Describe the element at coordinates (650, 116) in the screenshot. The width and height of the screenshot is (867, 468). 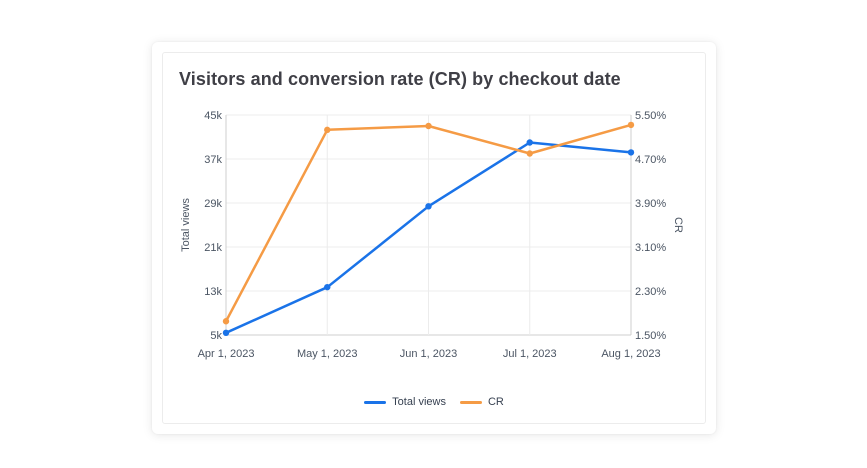
I see `y-right-tick-label: 5.50%` at that location.